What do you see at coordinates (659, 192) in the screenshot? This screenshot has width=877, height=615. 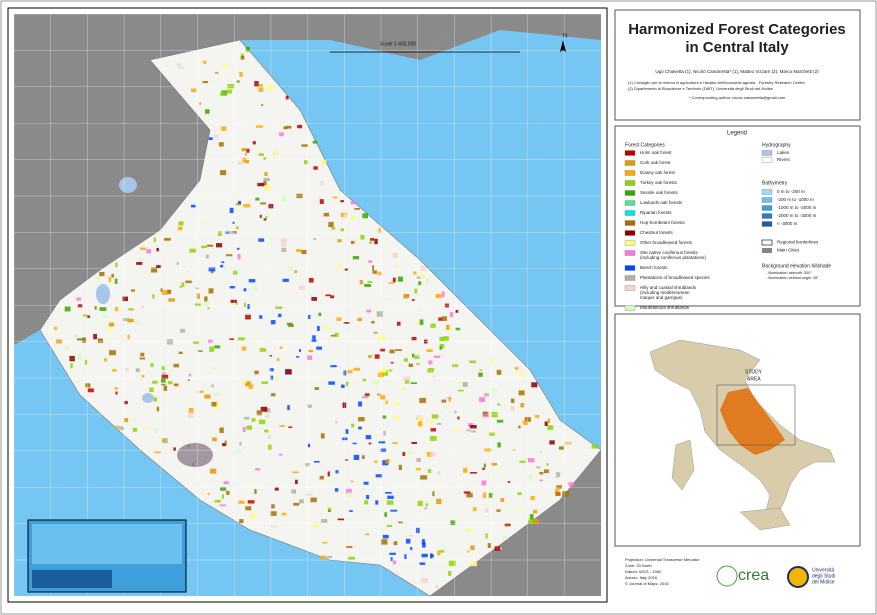 I see `legend-label: Sessile oak forests` at bounding box center [659, 192].